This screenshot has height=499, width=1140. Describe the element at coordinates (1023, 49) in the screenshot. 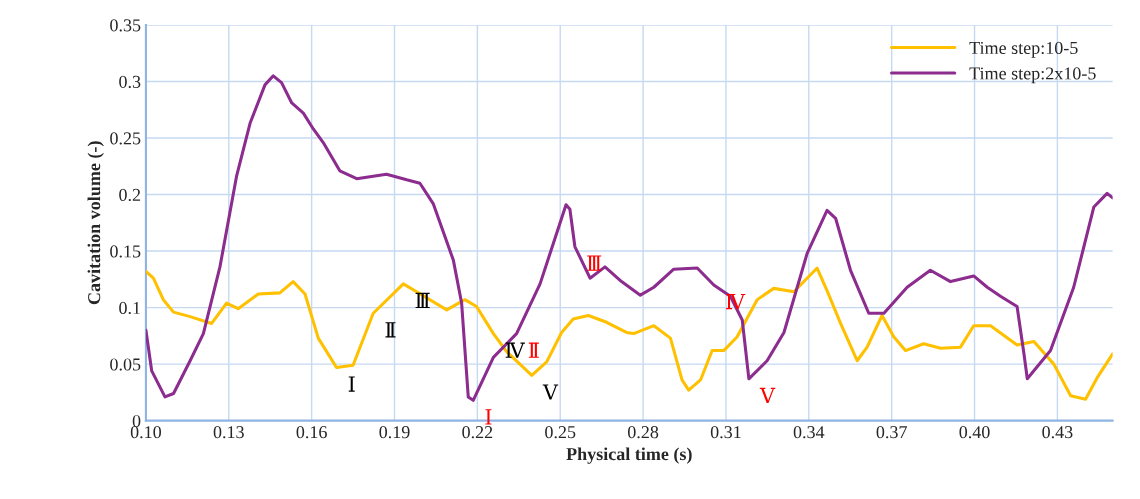

I see `legend-label: Time step:10-5` at that location.